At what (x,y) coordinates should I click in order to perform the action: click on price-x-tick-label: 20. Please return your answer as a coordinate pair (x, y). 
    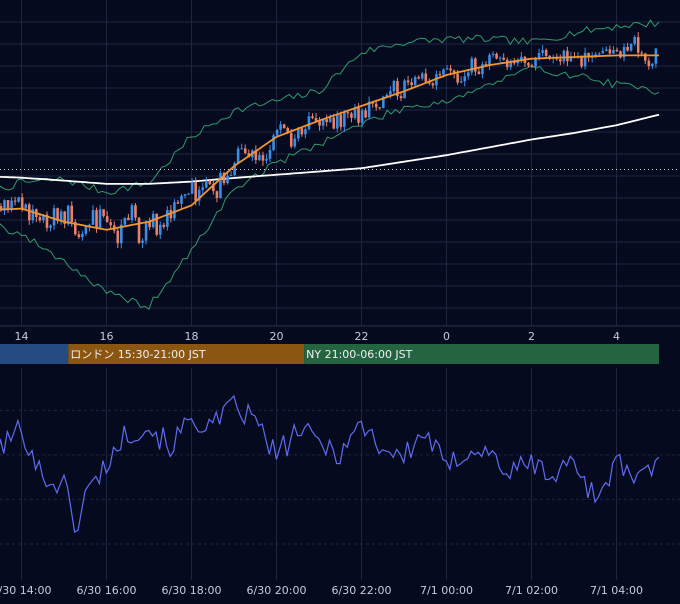
    Looking at the image, I should click on (277, 336).